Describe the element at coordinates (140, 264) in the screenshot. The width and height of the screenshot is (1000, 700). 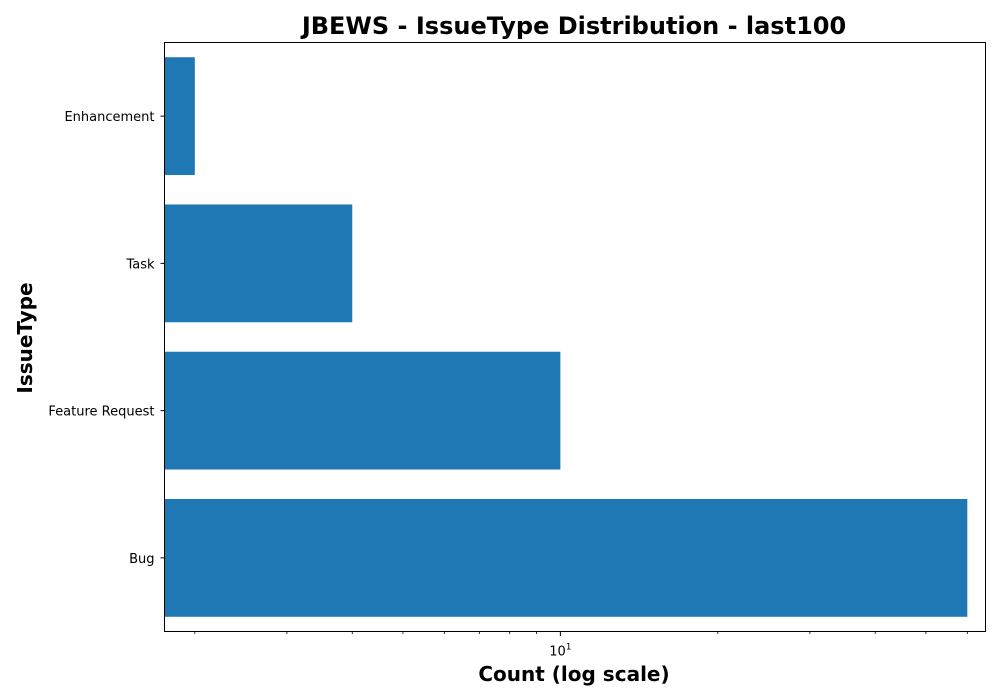
I see `y-tick-label: Task` at that location.